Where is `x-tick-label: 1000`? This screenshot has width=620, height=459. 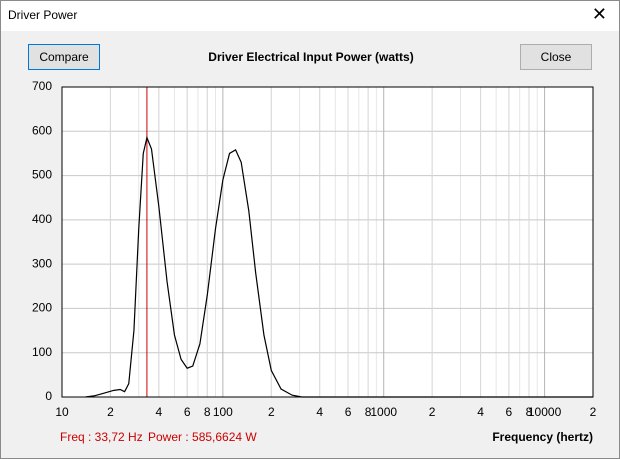 x-tick-label: 1000 is located at coordinates (383, 412).